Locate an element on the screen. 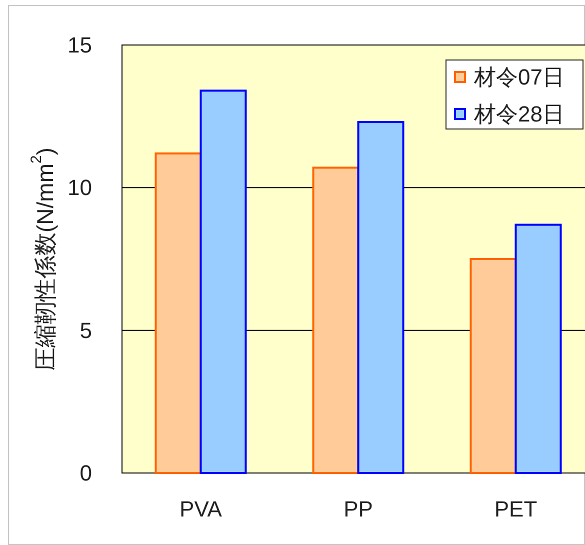  y-tick-label: 5 is located at coordinates (86, 330).